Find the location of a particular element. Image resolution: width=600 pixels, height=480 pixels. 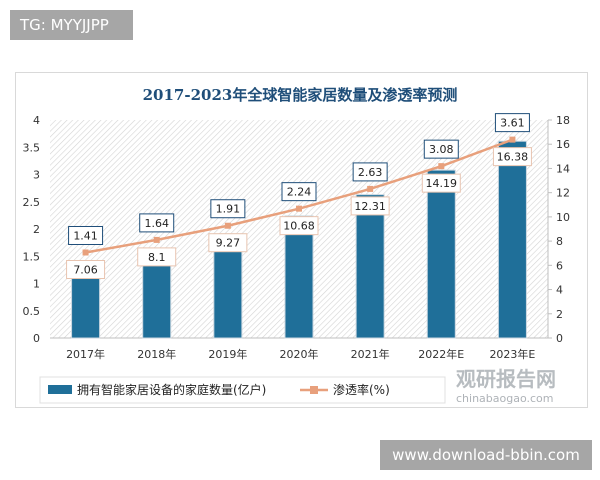

y-left-tick-label: 2 is located at coordinates (36, 229).